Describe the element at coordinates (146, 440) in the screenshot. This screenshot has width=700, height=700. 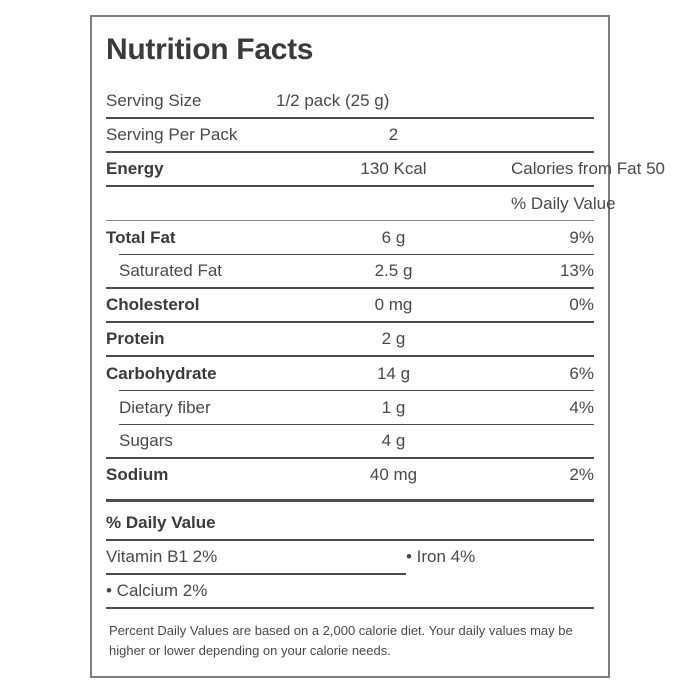
I see `row-label: Sugars` at that location.